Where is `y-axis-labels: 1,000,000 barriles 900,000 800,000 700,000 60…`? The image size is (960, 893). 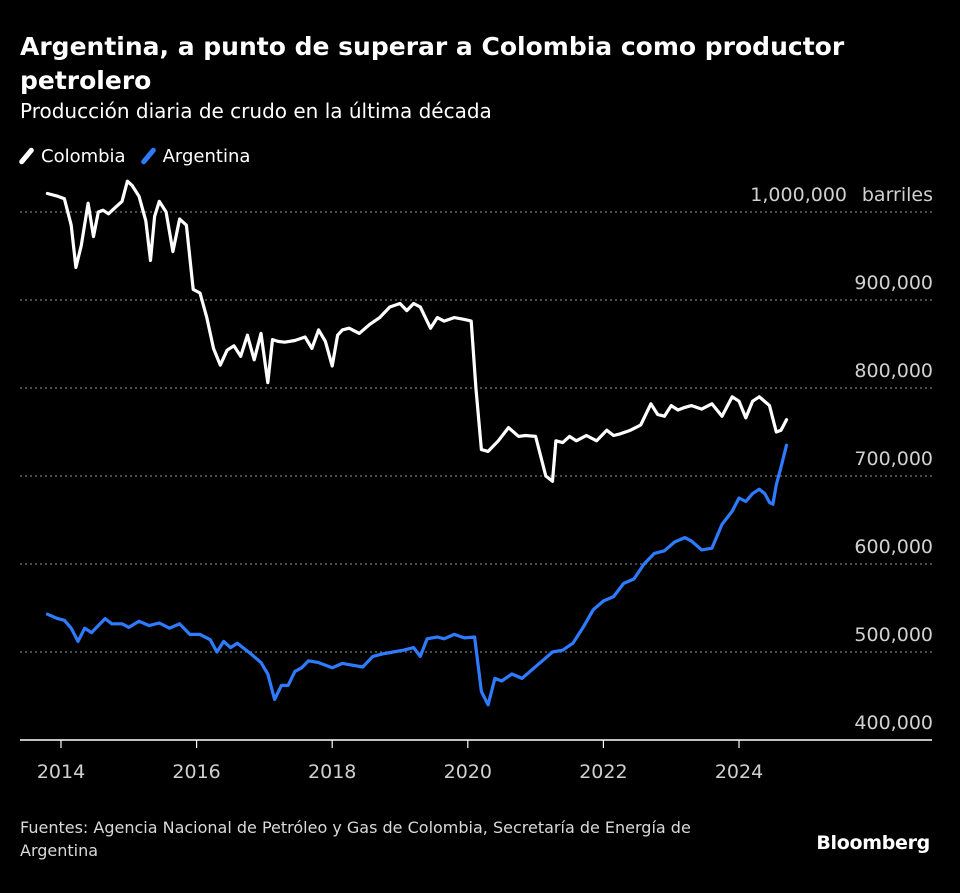
y-axis-labels: 1,000,000 barriles 900,000 800,000 700,000 60… is located at coordinates (841, 459).